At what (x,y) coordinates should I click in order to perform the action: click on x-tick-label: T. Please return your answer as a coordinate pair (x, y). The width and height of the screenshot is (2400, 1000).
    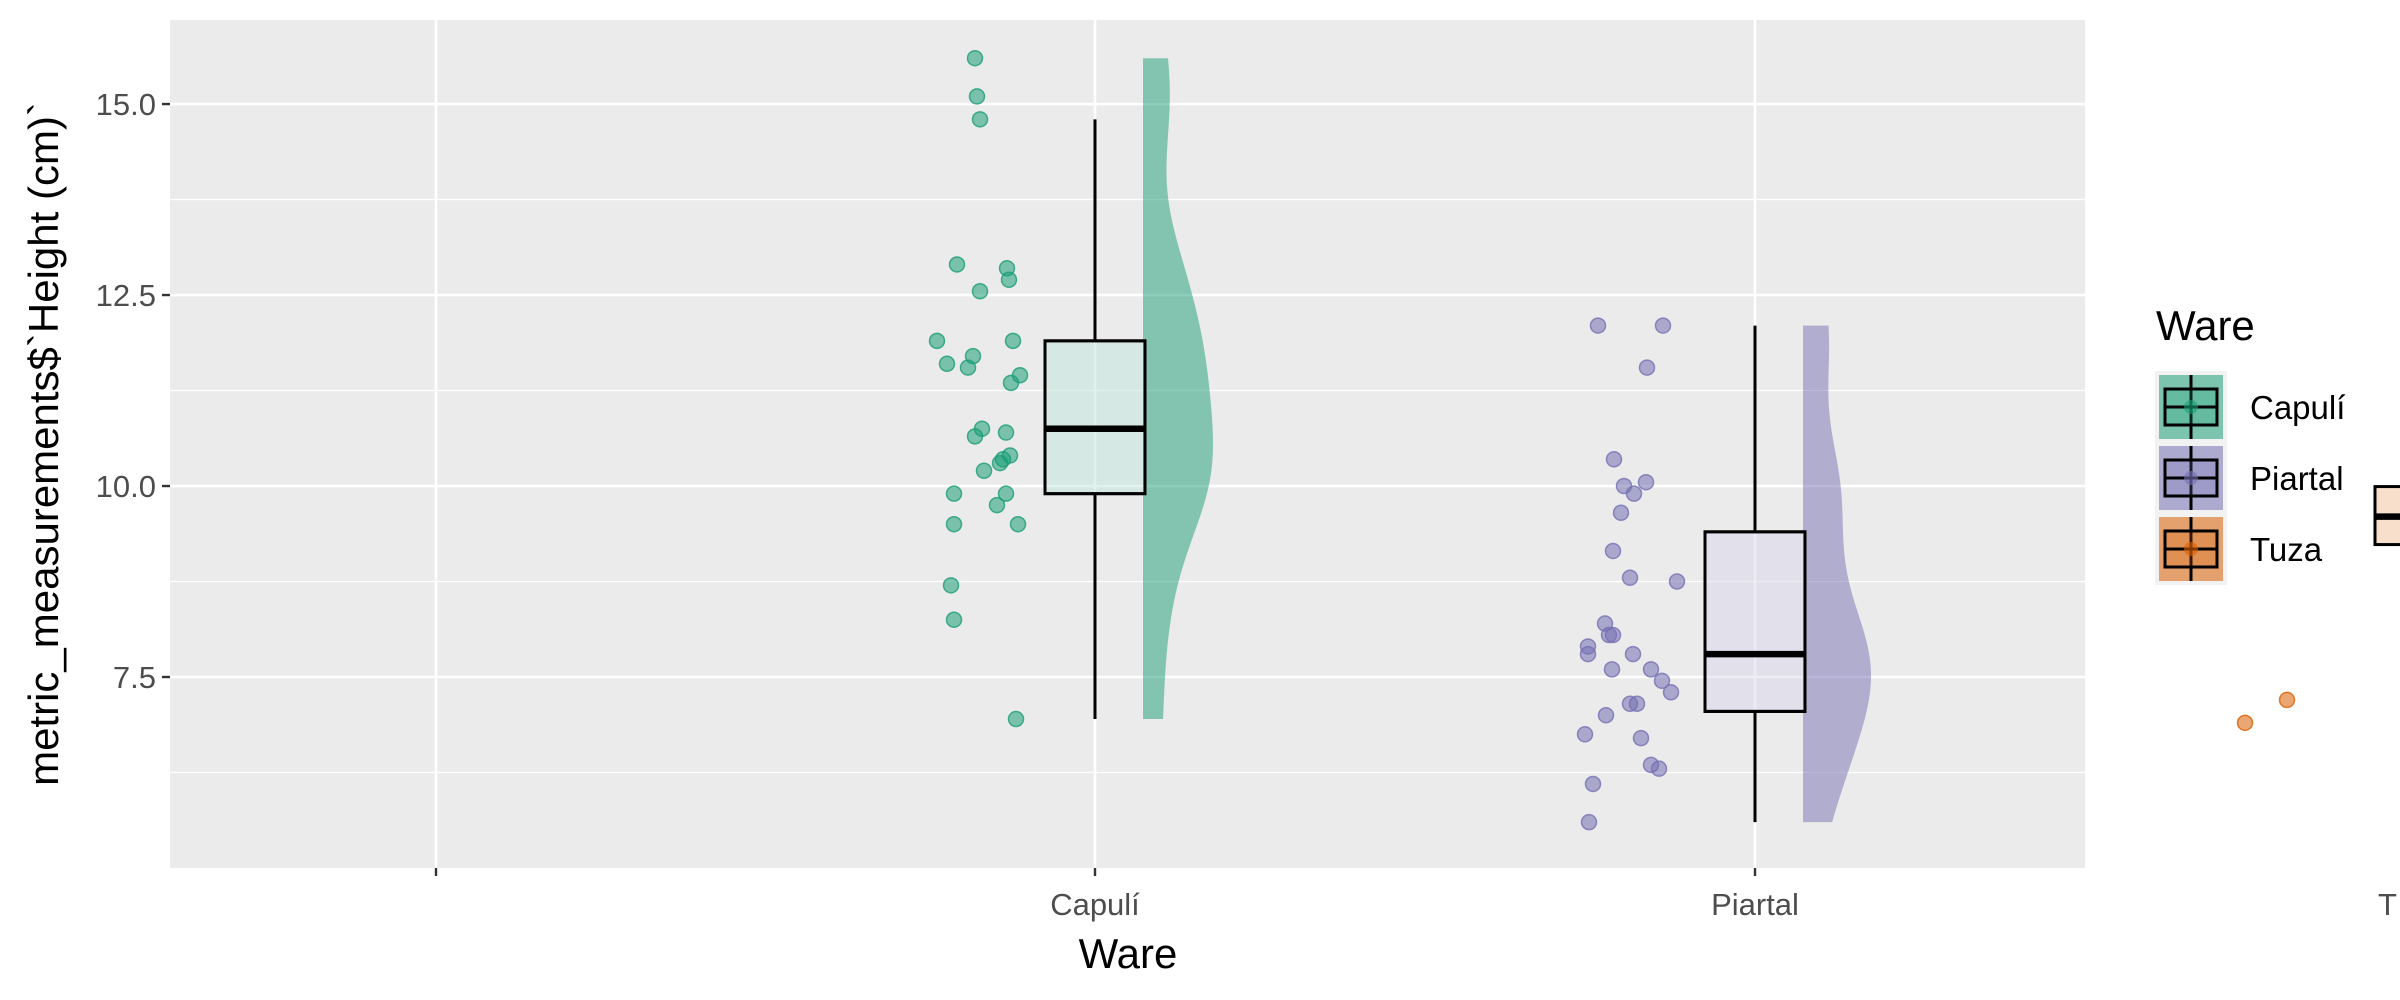
    Looking at the image, I should click on (2387, 904).